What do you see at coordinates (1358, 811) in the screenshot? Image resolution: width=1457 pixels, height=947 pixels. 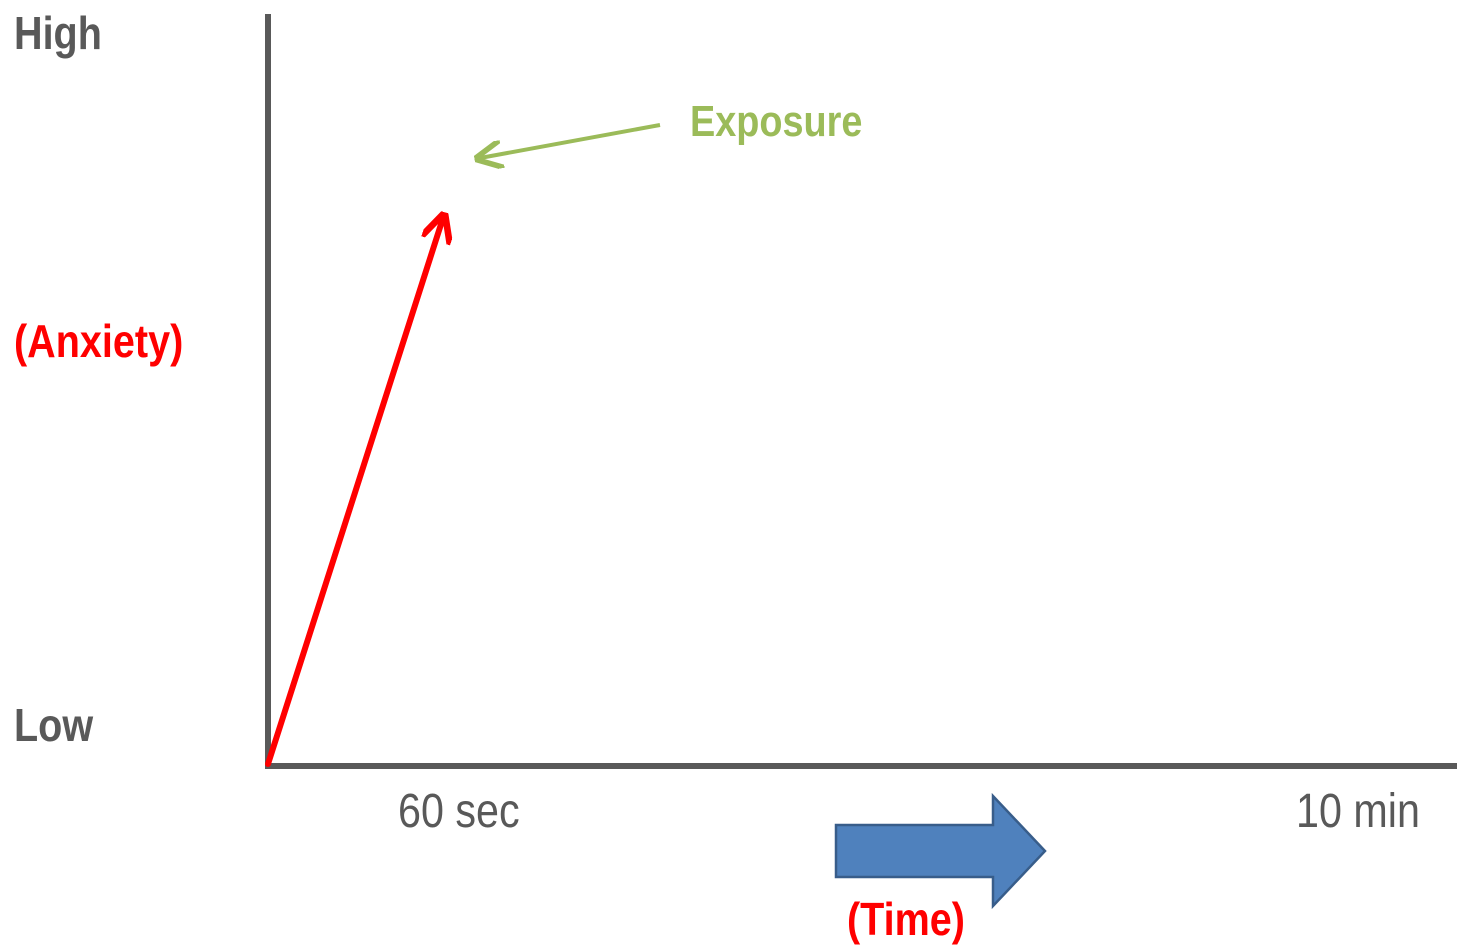 I see `x-axis-end-label: 10 min` at bounding box center [1358, 811].